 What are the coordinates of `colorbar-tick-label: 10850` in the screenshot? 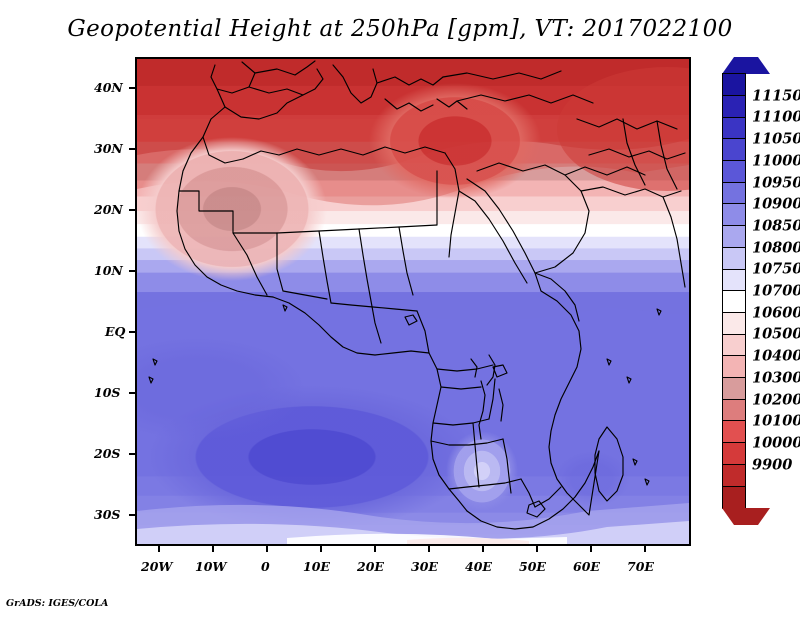 It's located at (776, 226).